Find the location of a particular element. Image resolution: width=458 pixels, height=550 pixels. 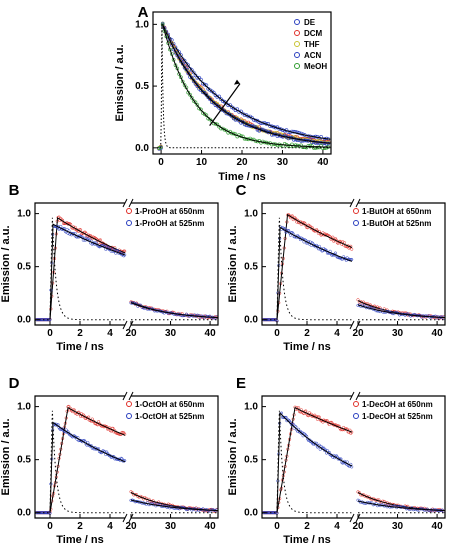

legend-label: ACN is located at coordinates (313, 55).